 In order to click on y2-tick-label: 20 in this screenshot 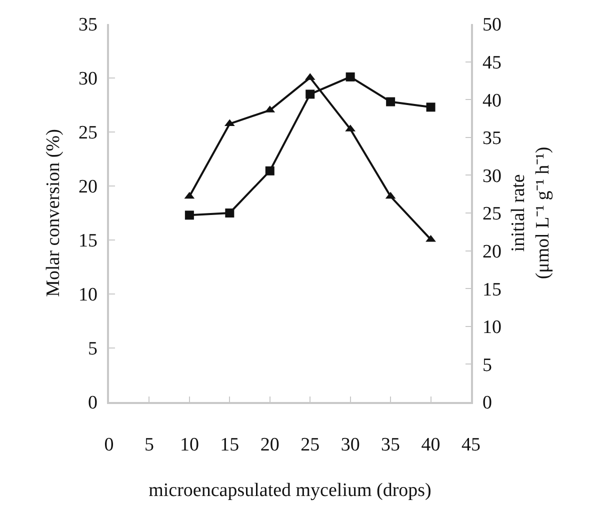, I will do `click(492, 251)`.